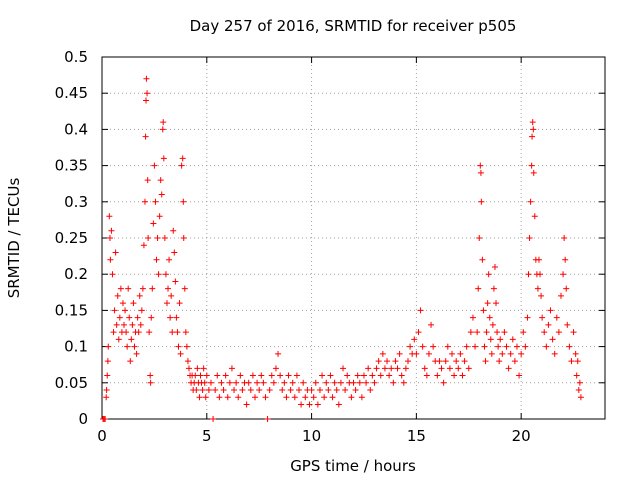  What do you see at coordinates (313, 436) in the screenshot?
I see `x-tick-labels: 0 5 10 15 20` at bounding box center [313, 436].